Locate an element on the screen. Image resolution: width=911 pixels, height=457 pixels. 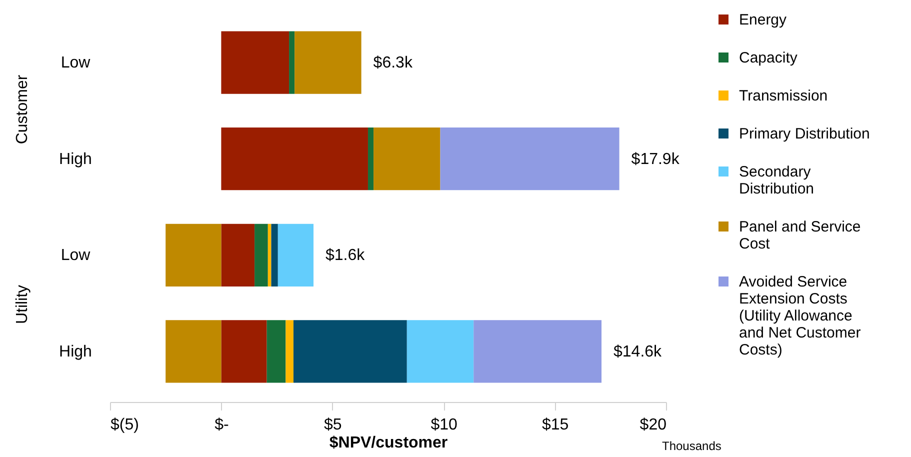
x-tick-label: $(5) is located at coordinates (124, 425).